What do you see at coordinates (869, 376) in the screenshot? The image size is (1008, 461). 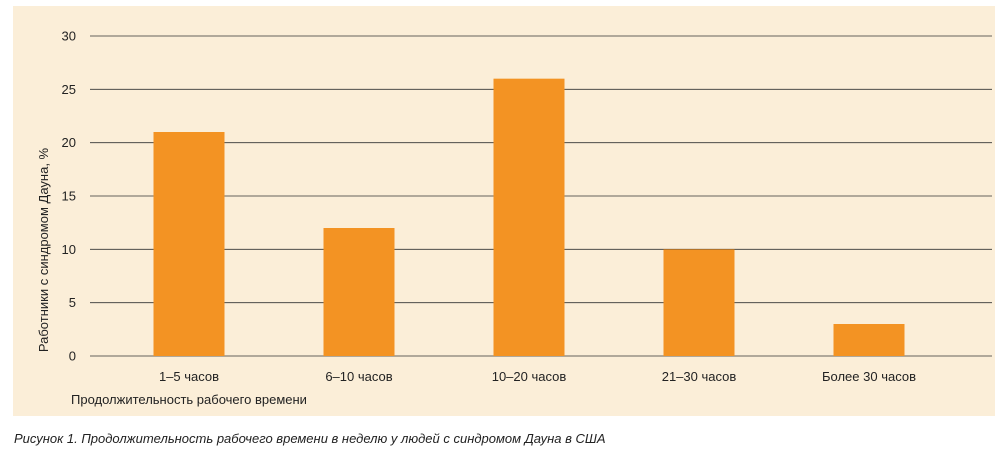 I see `x-tick-label: Более 30 часов` at bounding box center [869, 376].